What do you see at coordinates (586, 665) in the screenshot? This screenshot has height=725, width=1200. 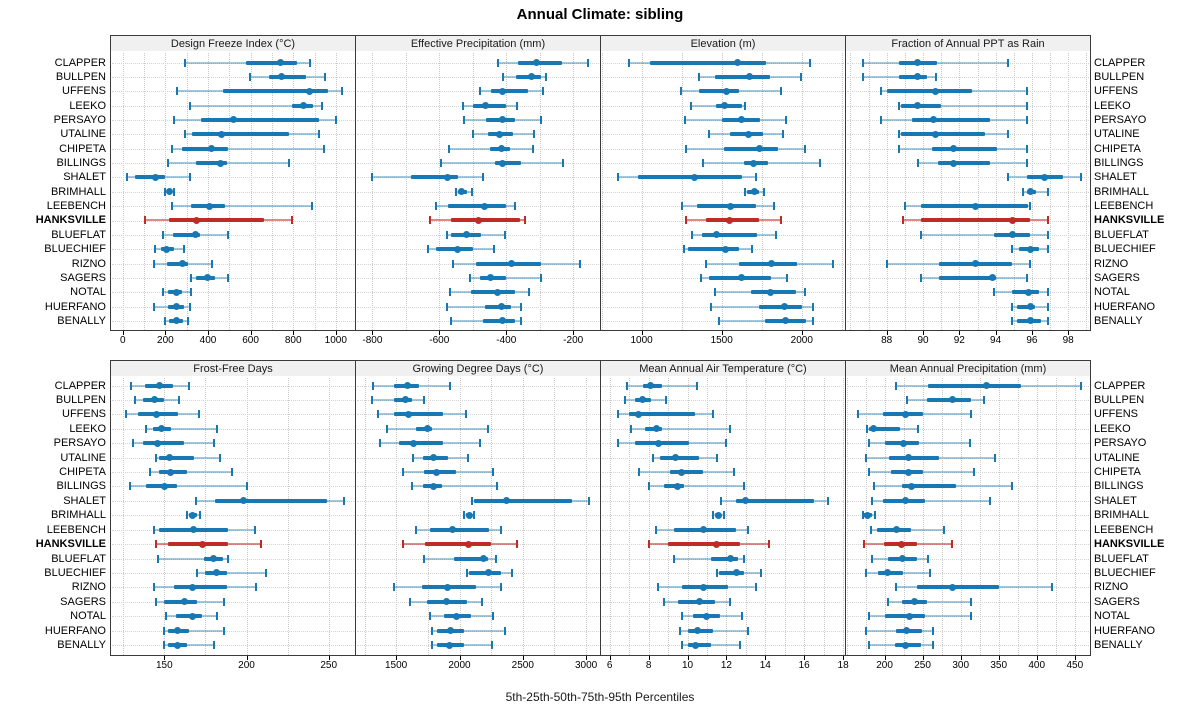 I see `axis-tick-label: 3000` at bounding box center [586, 665].